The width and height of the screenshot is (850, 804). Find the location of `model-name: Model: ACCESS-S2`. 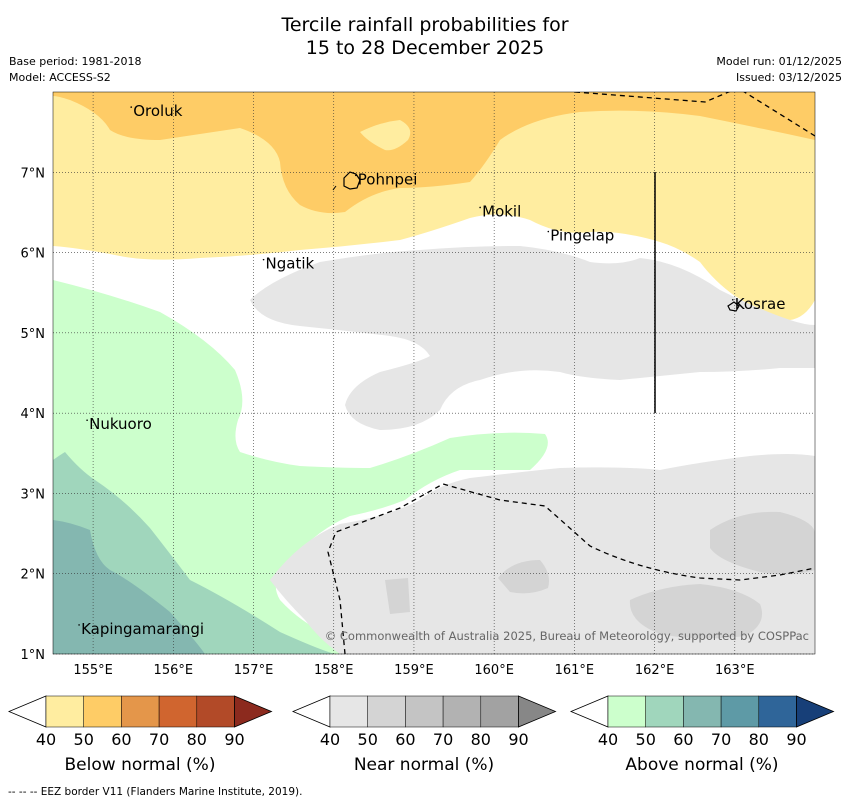

model-name: Model: ACCESS-S2 is located at coordinates (60, 77).